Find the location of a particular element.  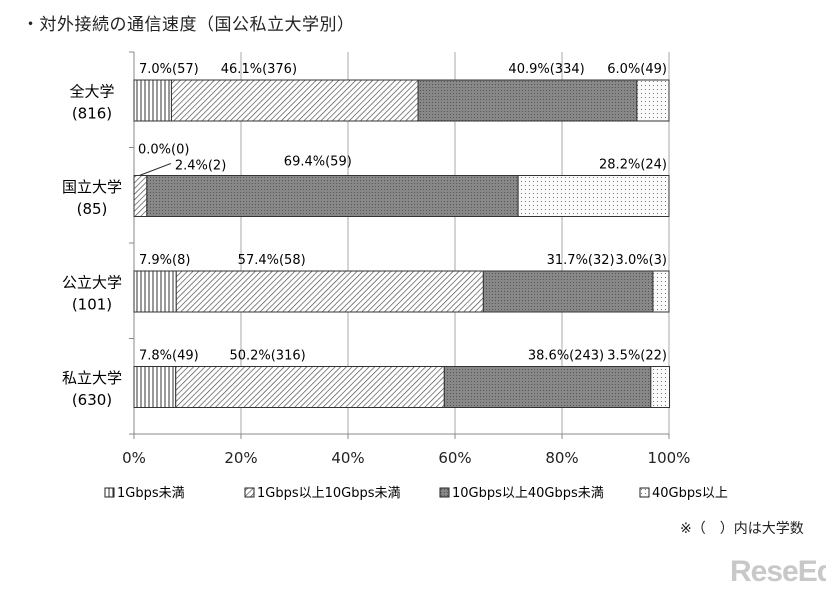

x-tick-label: 0% is located at coordinates (134, 458).